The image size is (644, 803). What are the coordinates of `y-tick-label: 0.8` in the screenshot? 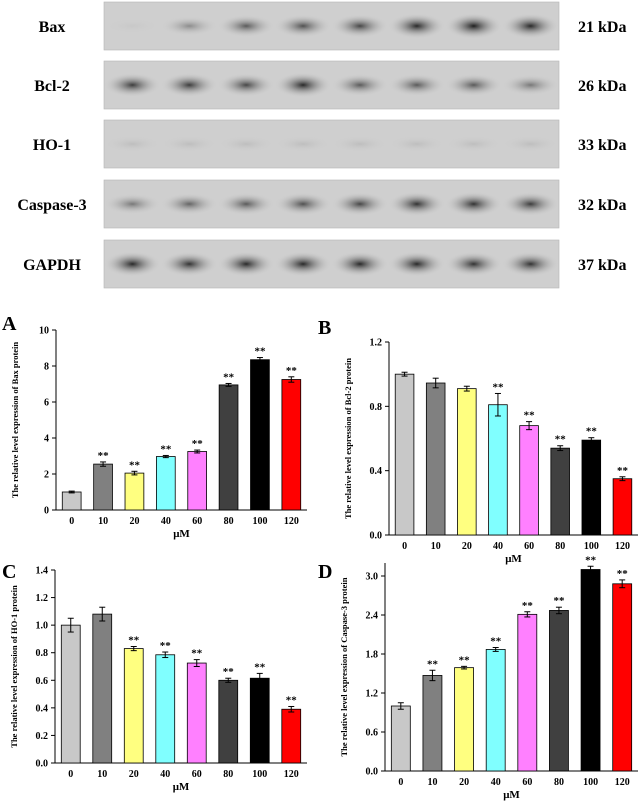 It's located at (42, 653).